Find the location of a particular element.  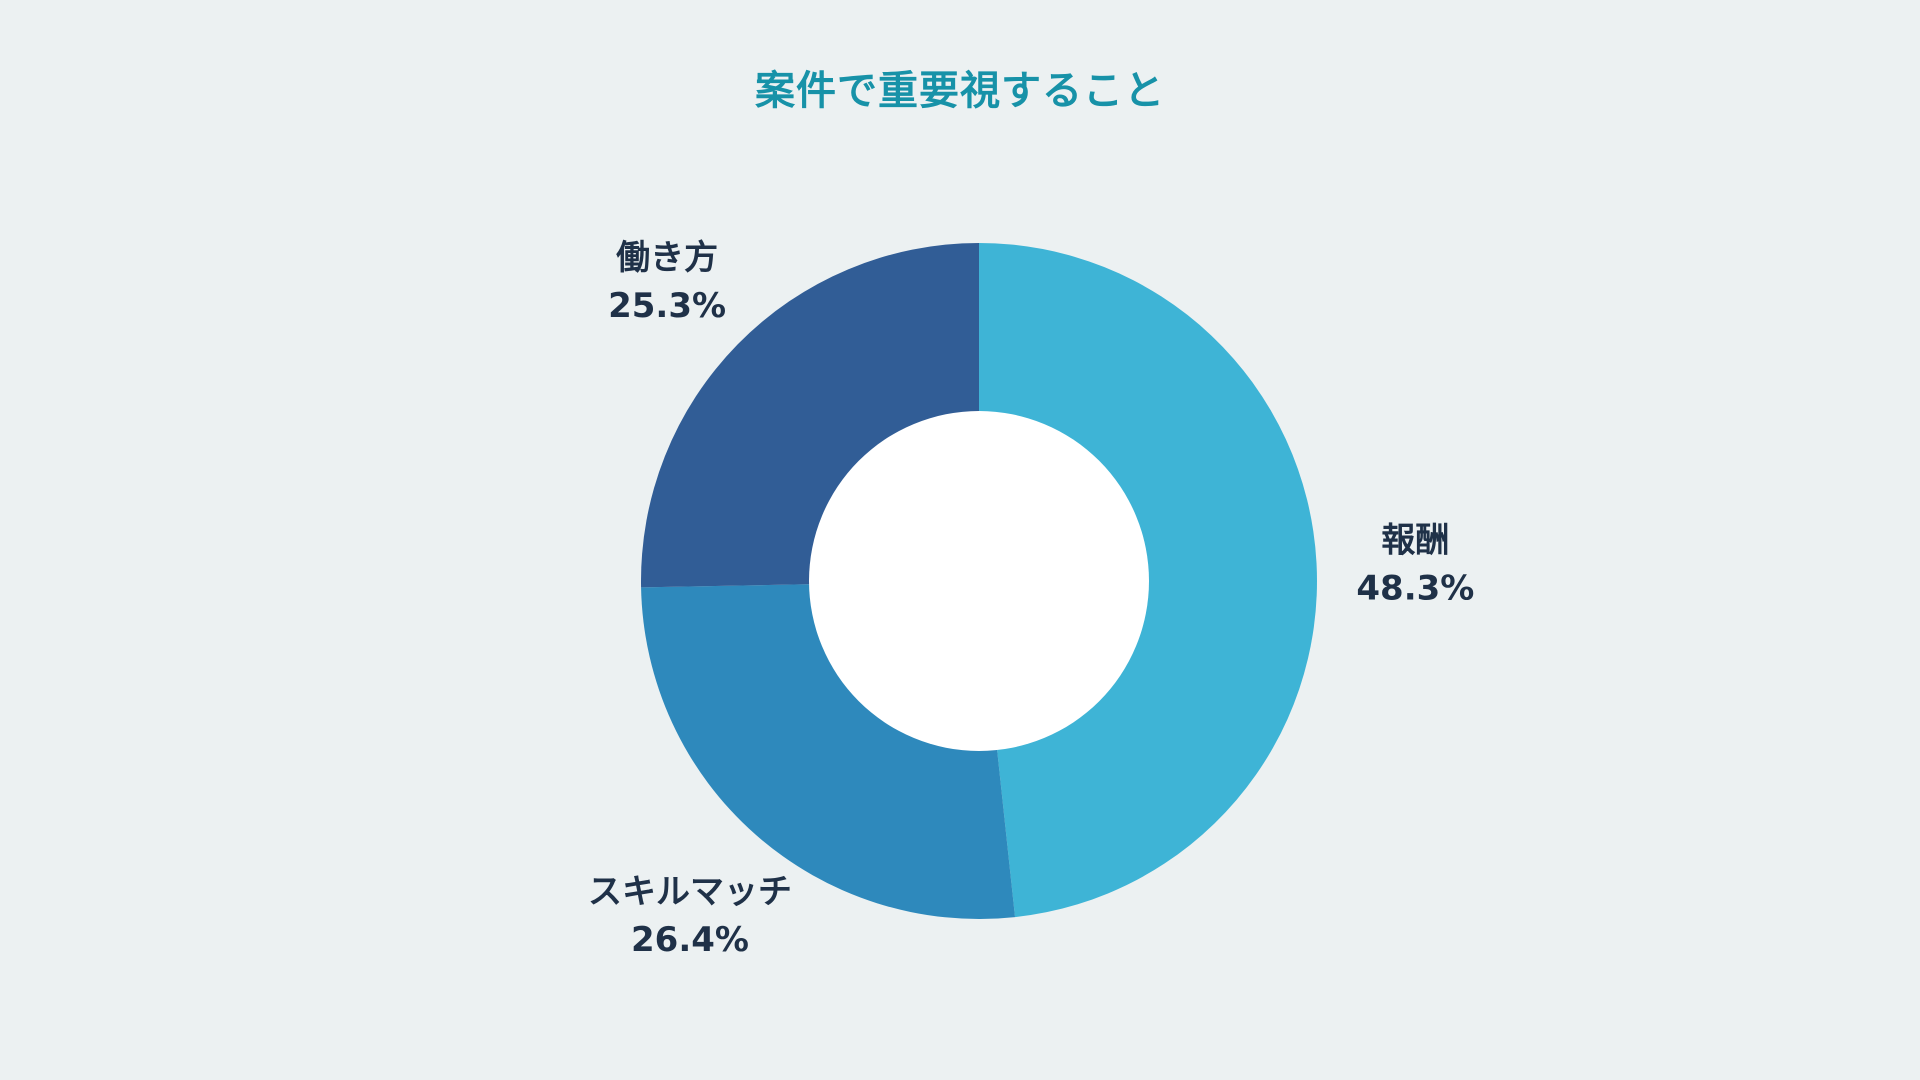

slice-label-name: スキルマッチ is located at coordinates (690, 892).